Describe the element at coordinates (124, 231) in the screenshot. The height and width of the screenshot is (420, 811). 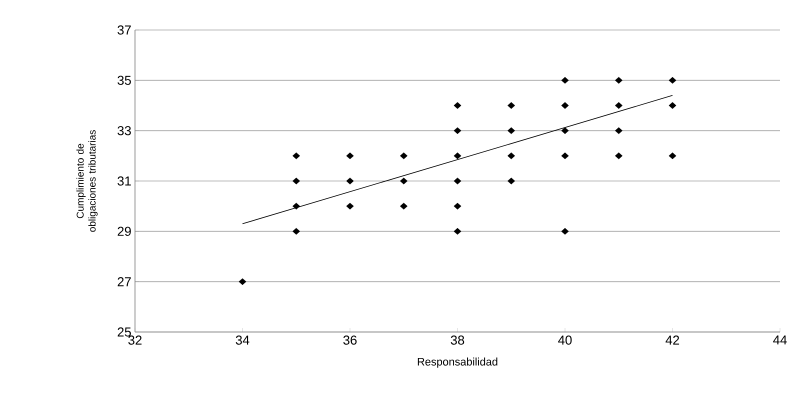
I see `y-tick-label: 29` at that location.